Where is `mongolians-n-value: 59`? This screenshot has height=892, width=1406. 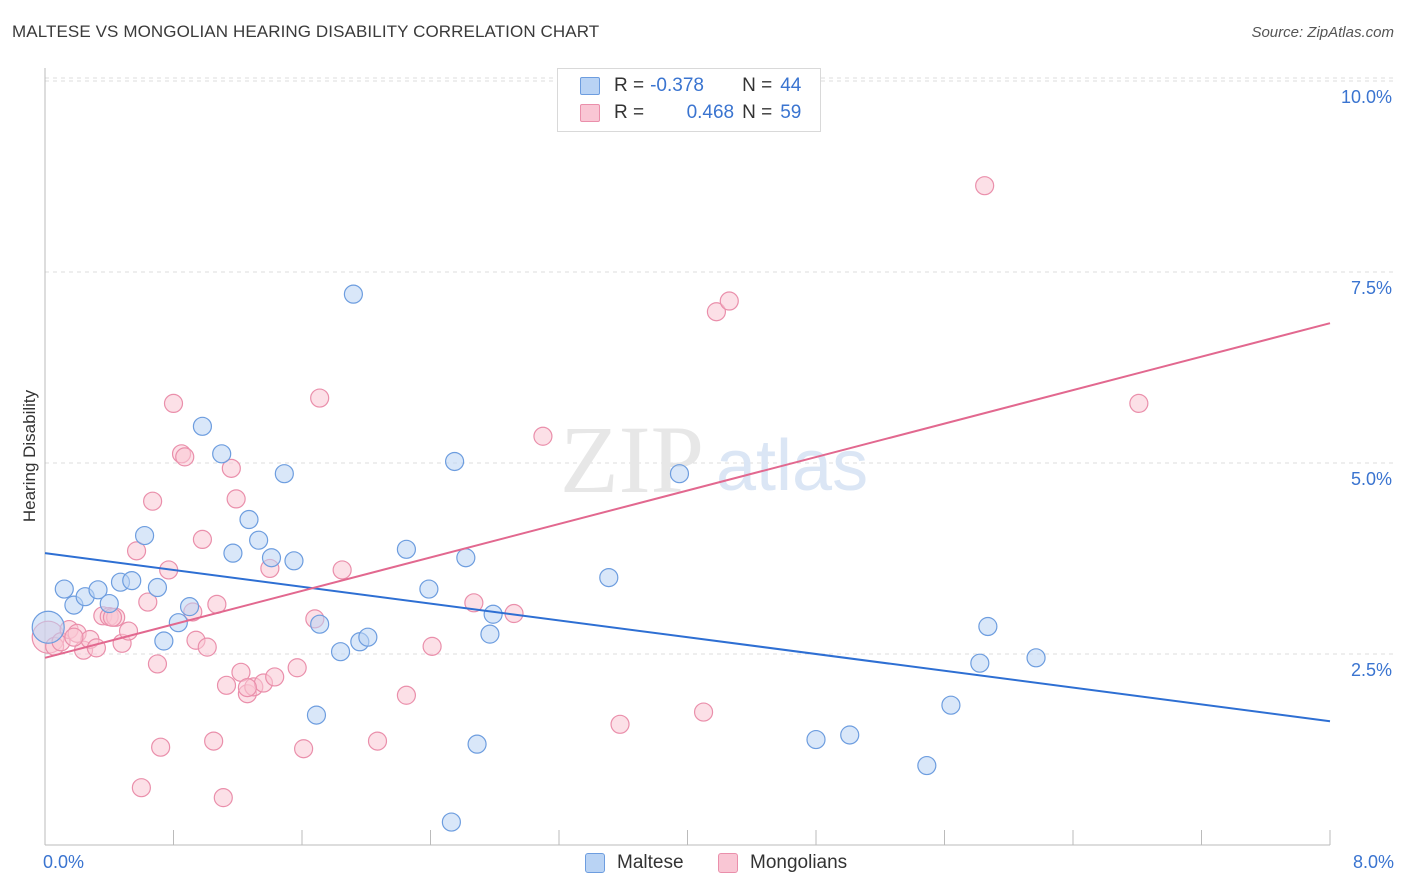
mongolians-n-value: 59 is located at coordinates (791, 112).